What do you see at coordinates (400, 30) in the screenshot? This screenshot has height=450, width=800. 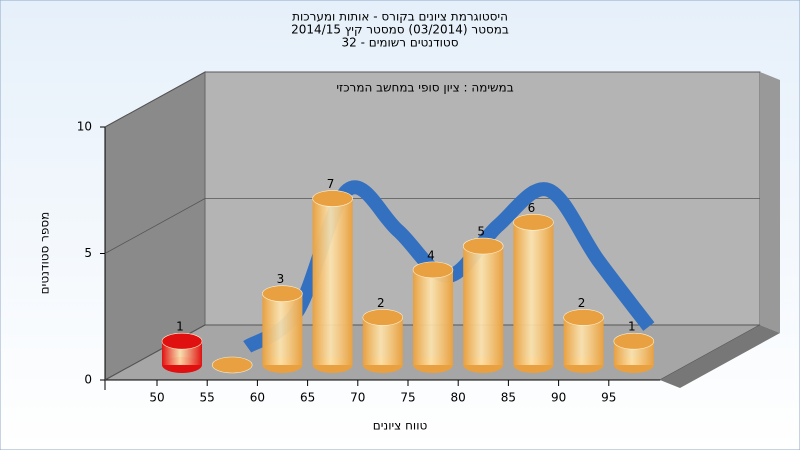 I see `chart-subtitle: במסטר (03/2014) סמסטר קיץ 2014/15` at bounding box center [400, 30].